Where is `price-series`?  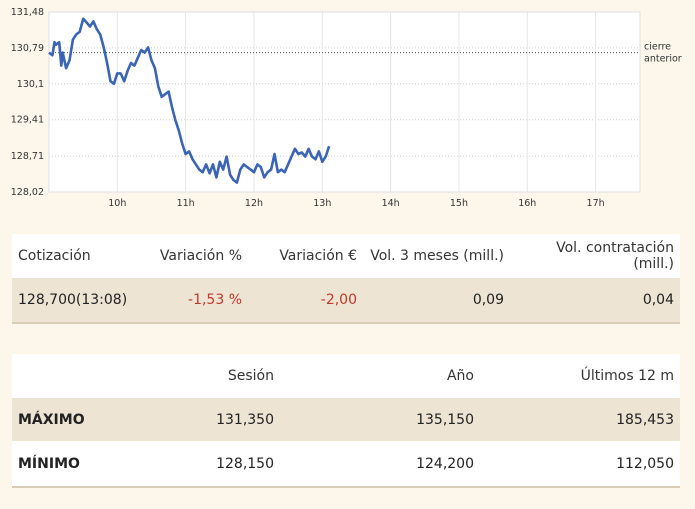 price-series is located at coordinates (189, 100).